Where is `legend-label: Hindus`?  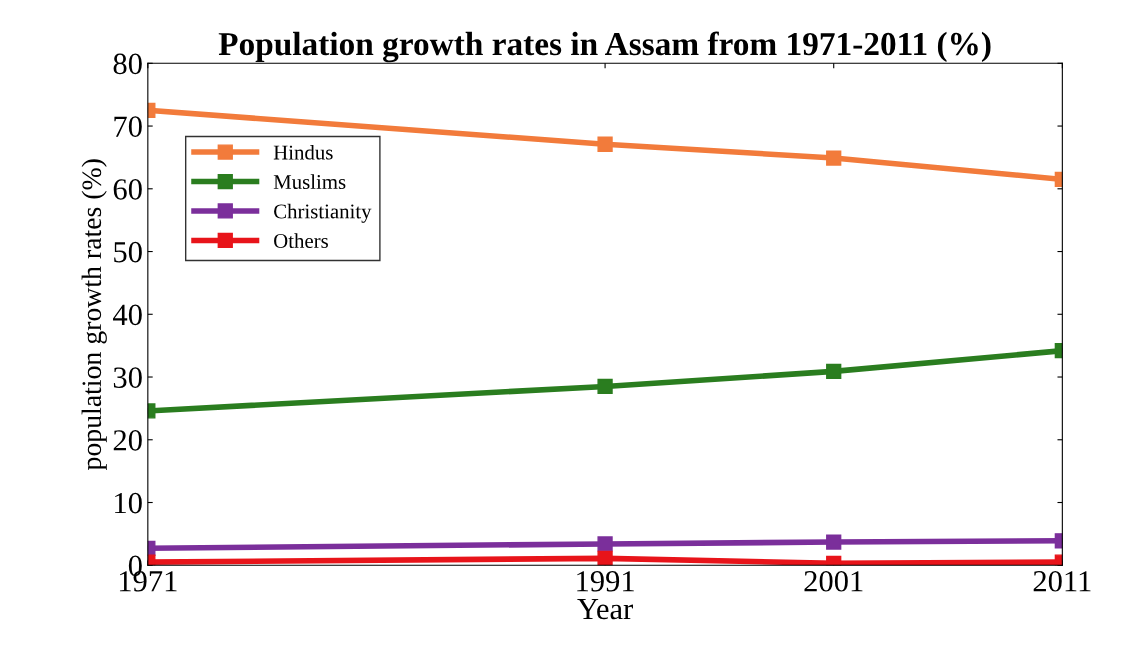
legend-label: Hindus is located at coordinates (303, 152).